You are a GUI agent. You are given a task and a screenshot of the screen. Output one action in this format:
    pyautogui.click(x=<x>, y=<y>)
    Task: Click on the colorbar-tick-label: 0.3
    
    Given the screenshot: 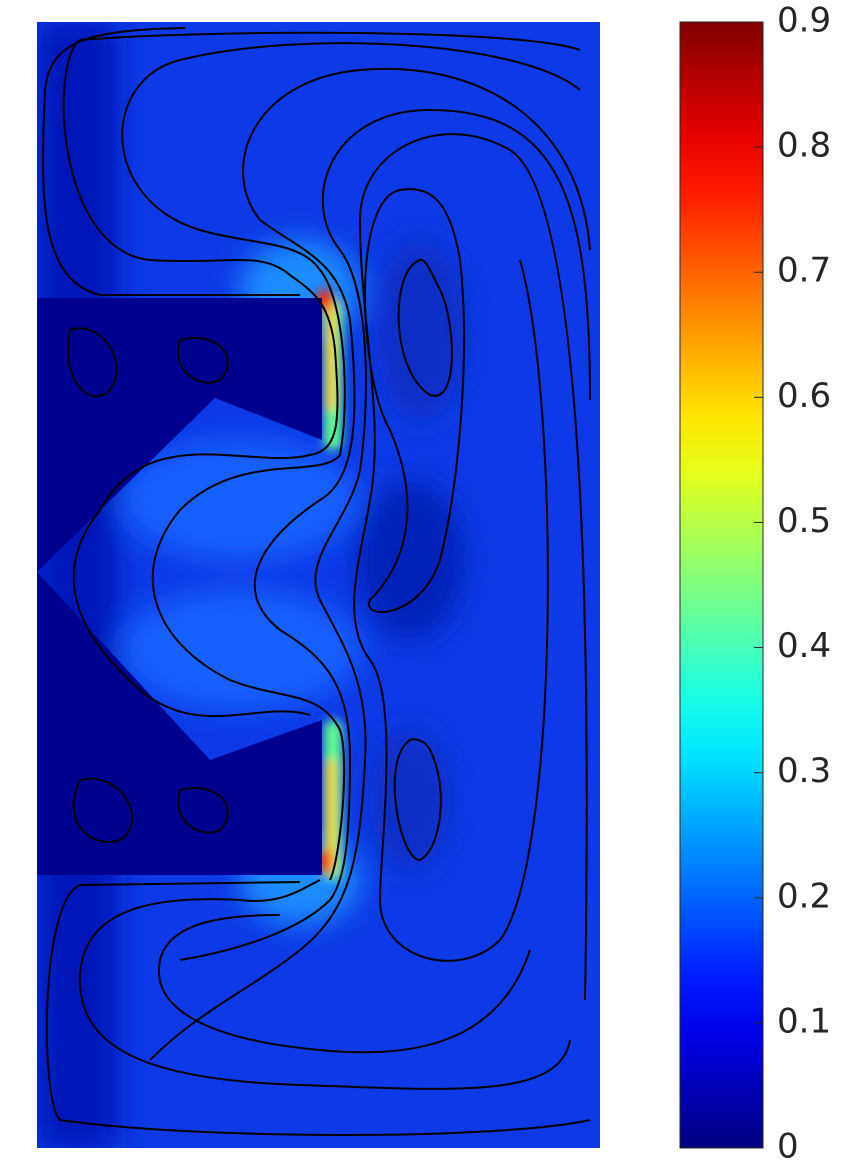 What is the action you would take?
    pyautogui.click(x=804, y=771)
    